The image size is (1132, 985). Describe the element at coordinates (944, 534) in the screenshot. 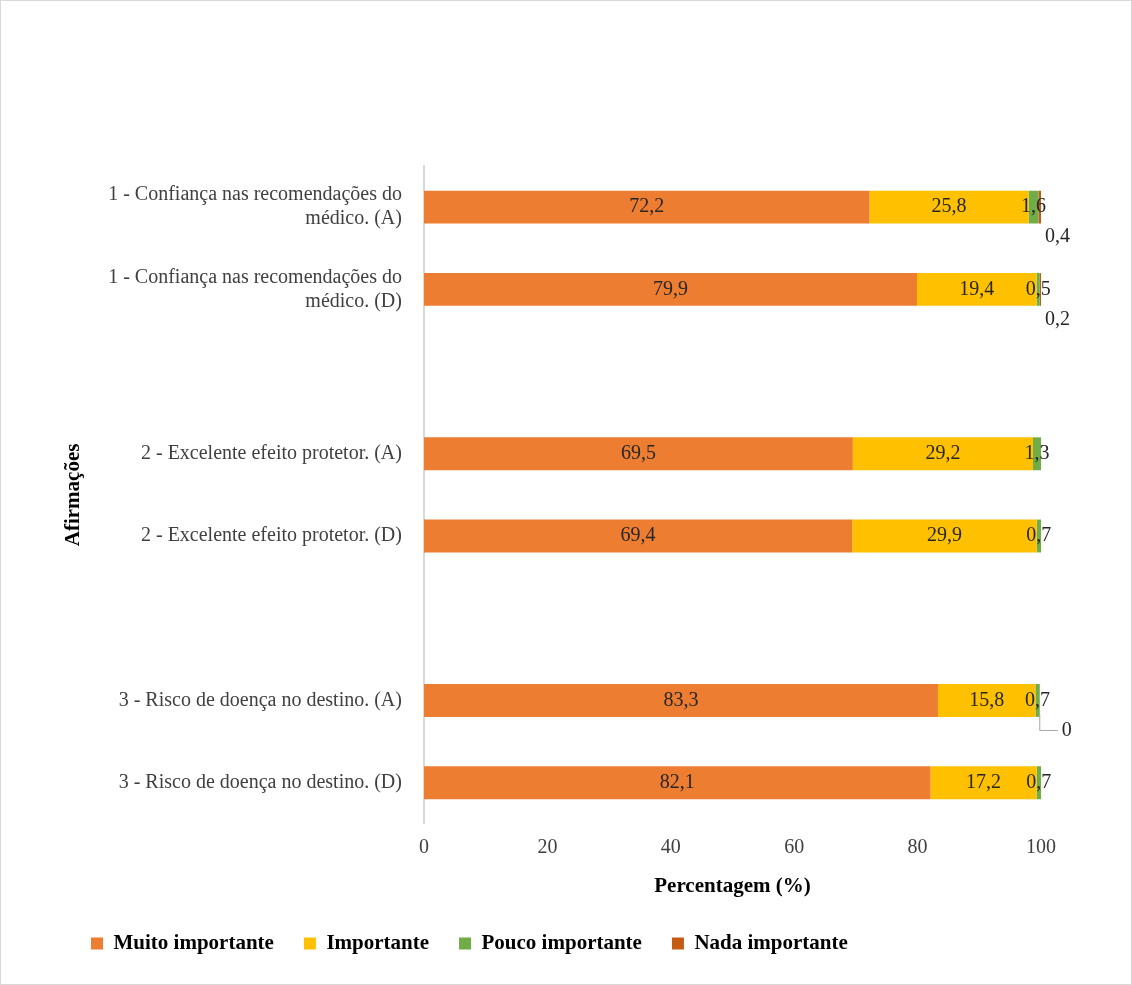

I see `data-label: 29,9` at that location.